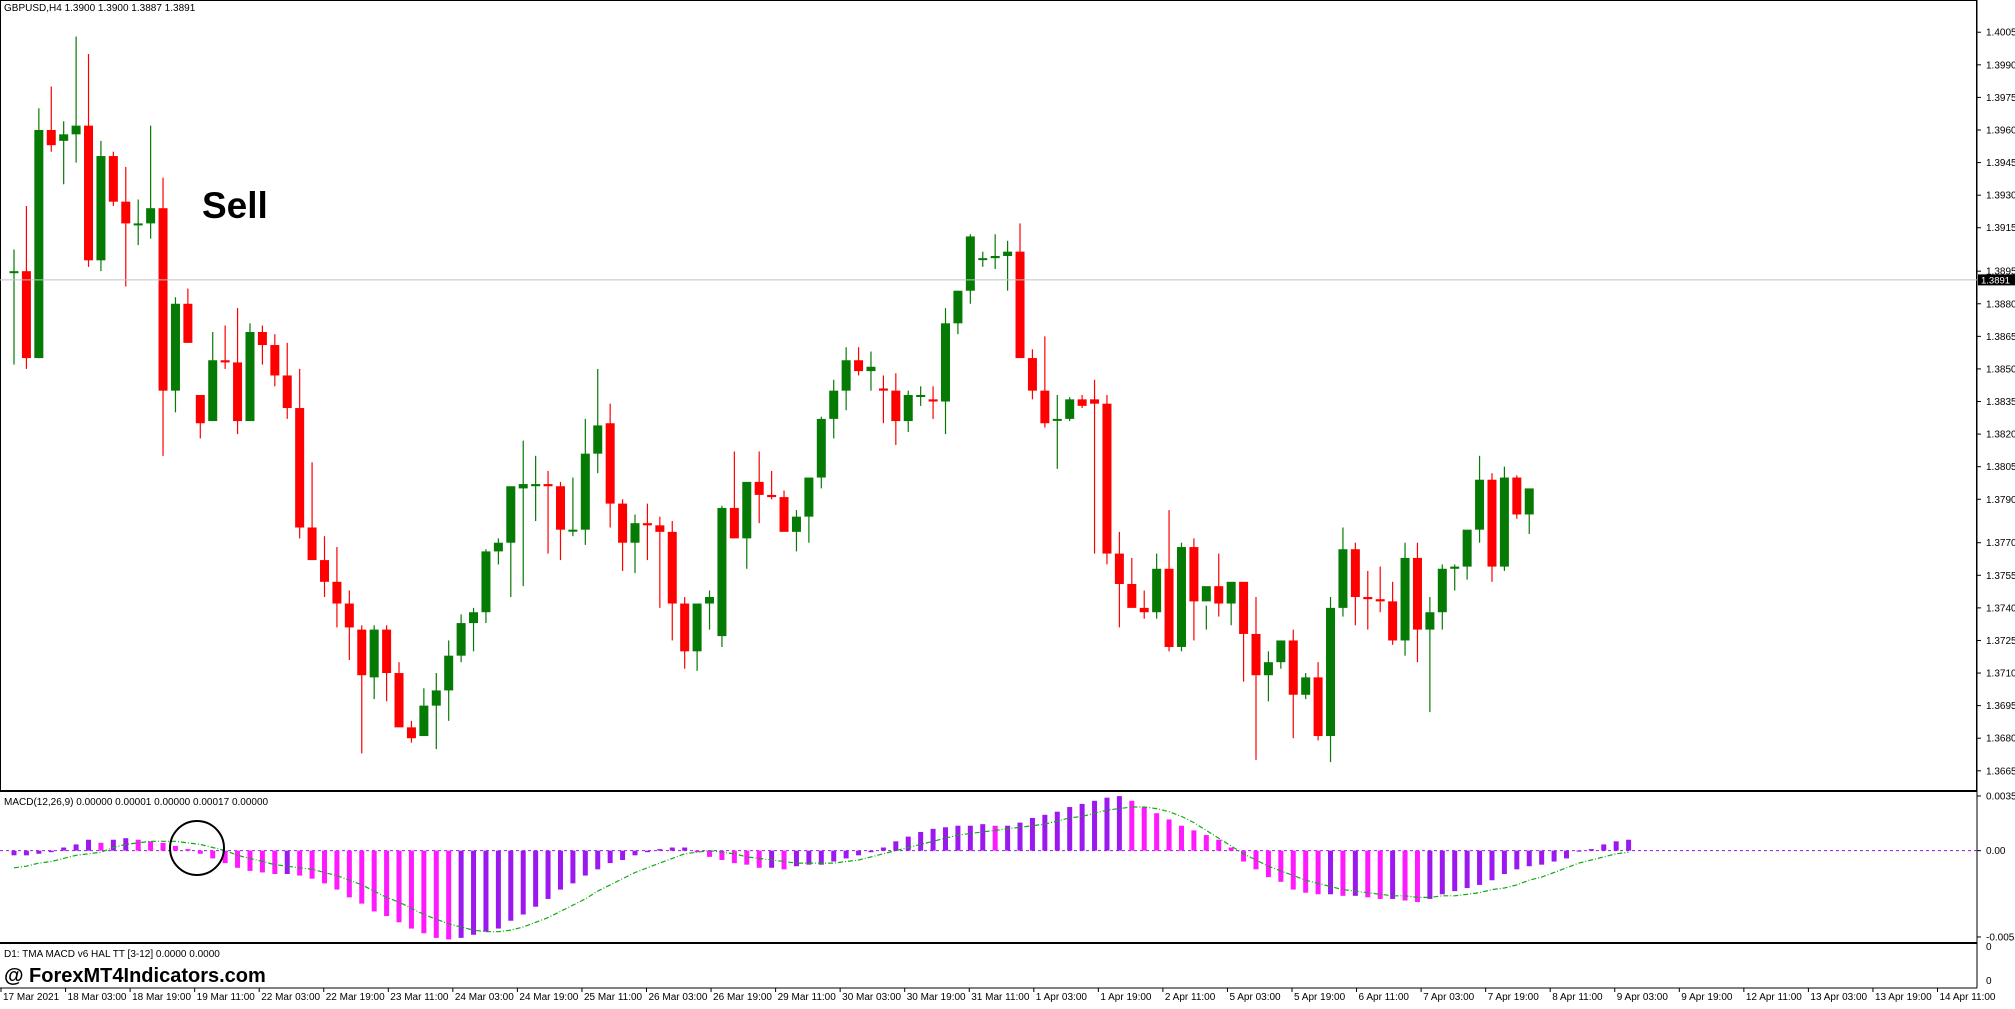  Describe the element at coordinates (226, 997) in the screenshot. I see `time-tick-label: 19 Mar 11:00` at that location.